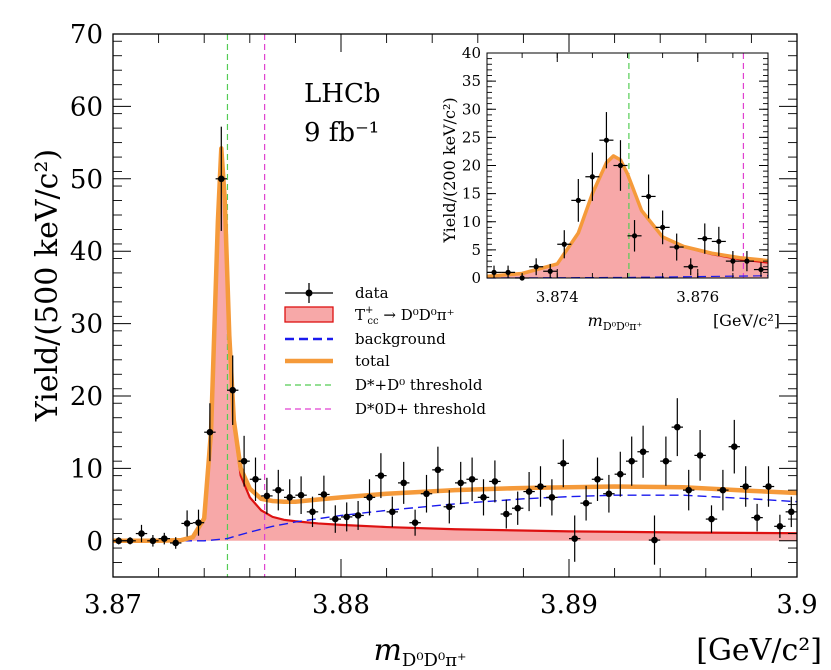 This screenshot has height=670, width=831. I want to click on legend-signal-swatch, so click(309, 314).